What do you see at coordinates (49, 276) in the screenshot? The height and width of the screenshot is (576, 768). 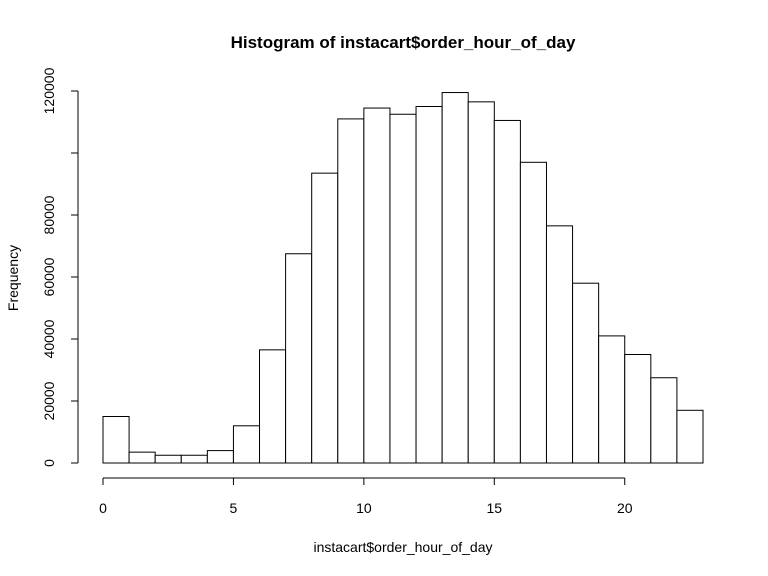 I see `y-tick-label: 60000` at bounding box center [49, 276].